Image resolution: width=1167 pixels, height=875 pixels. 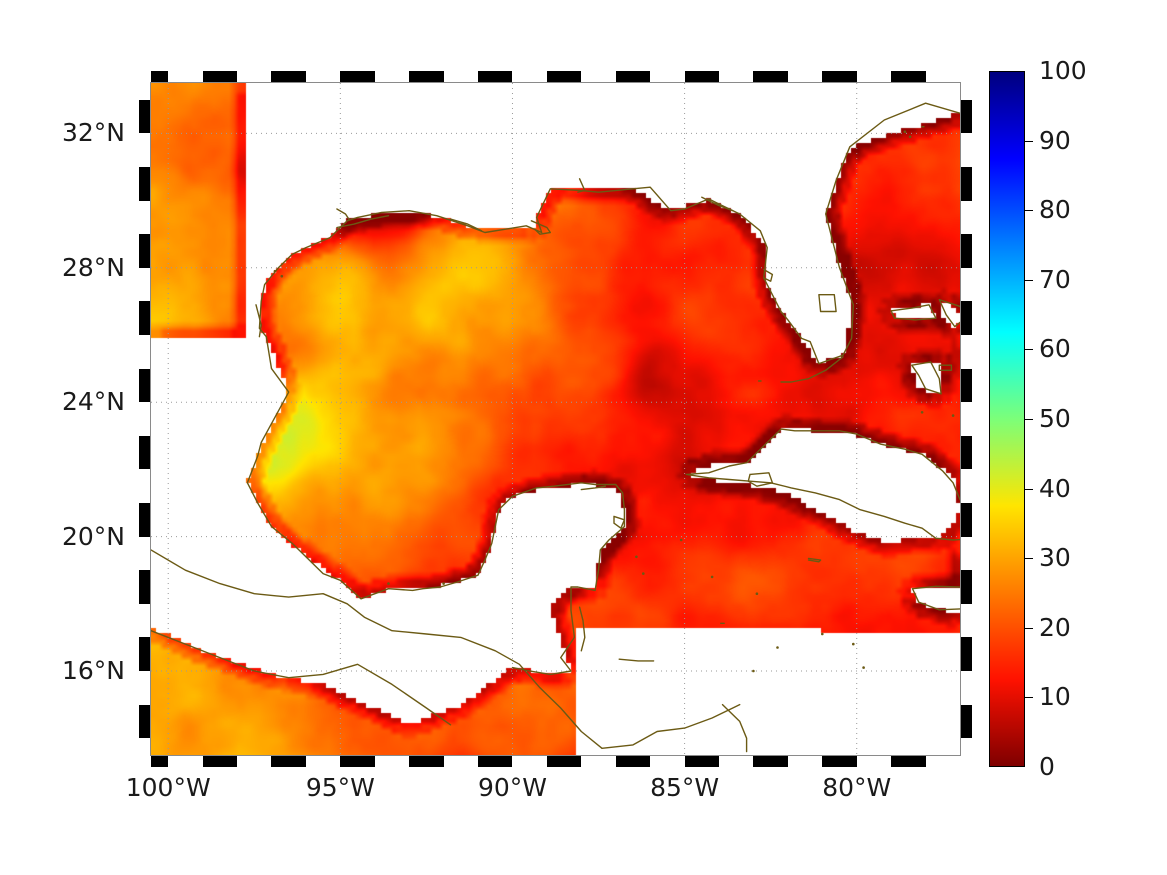 I want to click on latitude-tick-label: 16°N, so click(x=93, y=670).